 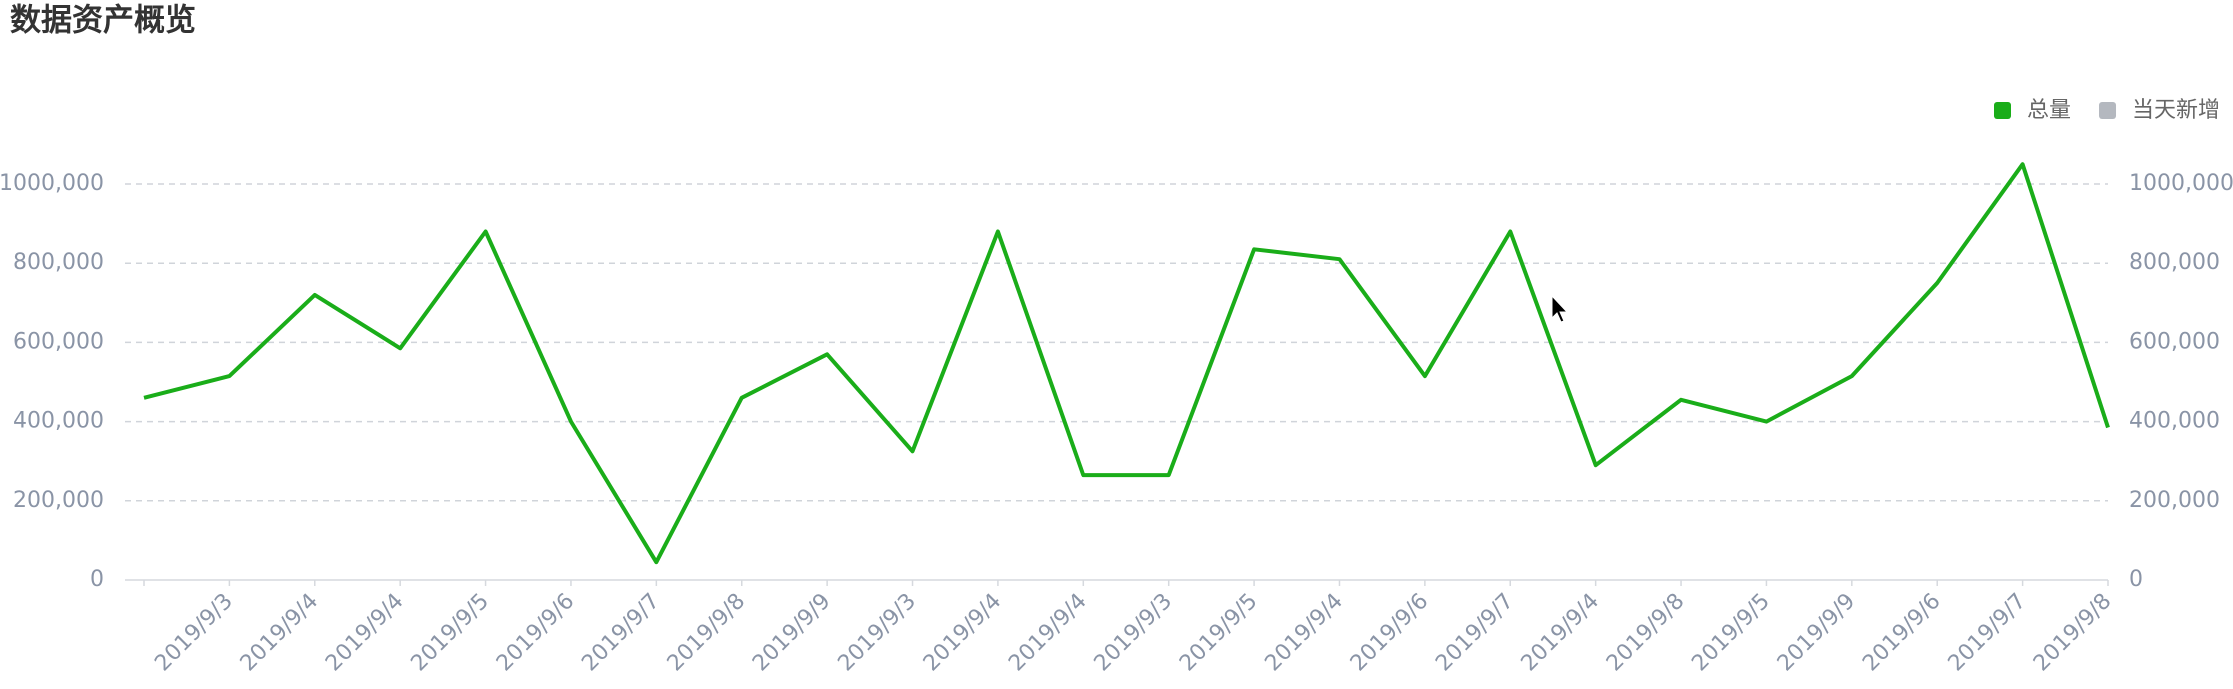 What do you see at coordinates (2174, 421) in the screenshot?
I see `y2-tick-label: 400,000` at bounding box center [2174, 421].